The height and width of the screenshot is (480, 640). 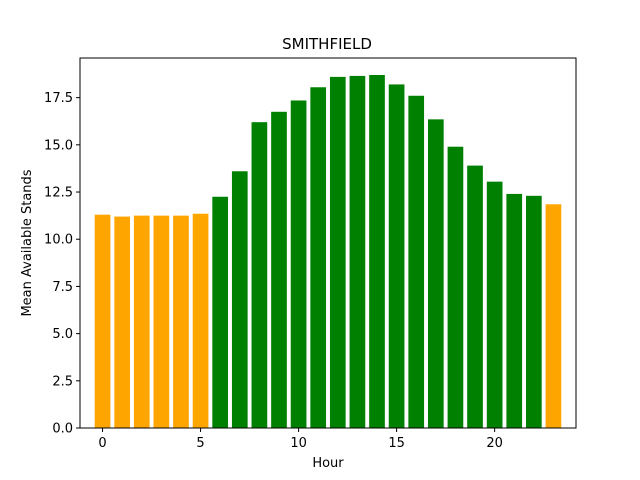 I want to click on y-axis-ticks: 0.0 2.5 5.0 7.5 10.0 12.5 15.0 17.5, so click(x=62, y=264).